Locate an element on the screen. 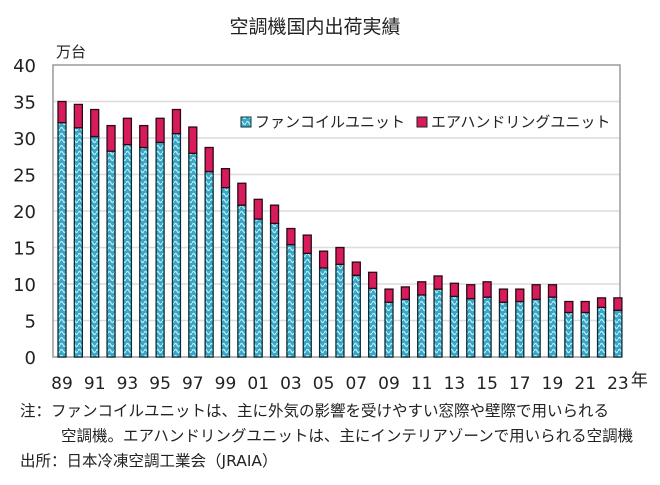 This screenshot has width=660, height=485. y-tick-label: 5 is located at coordinates (30, 322).